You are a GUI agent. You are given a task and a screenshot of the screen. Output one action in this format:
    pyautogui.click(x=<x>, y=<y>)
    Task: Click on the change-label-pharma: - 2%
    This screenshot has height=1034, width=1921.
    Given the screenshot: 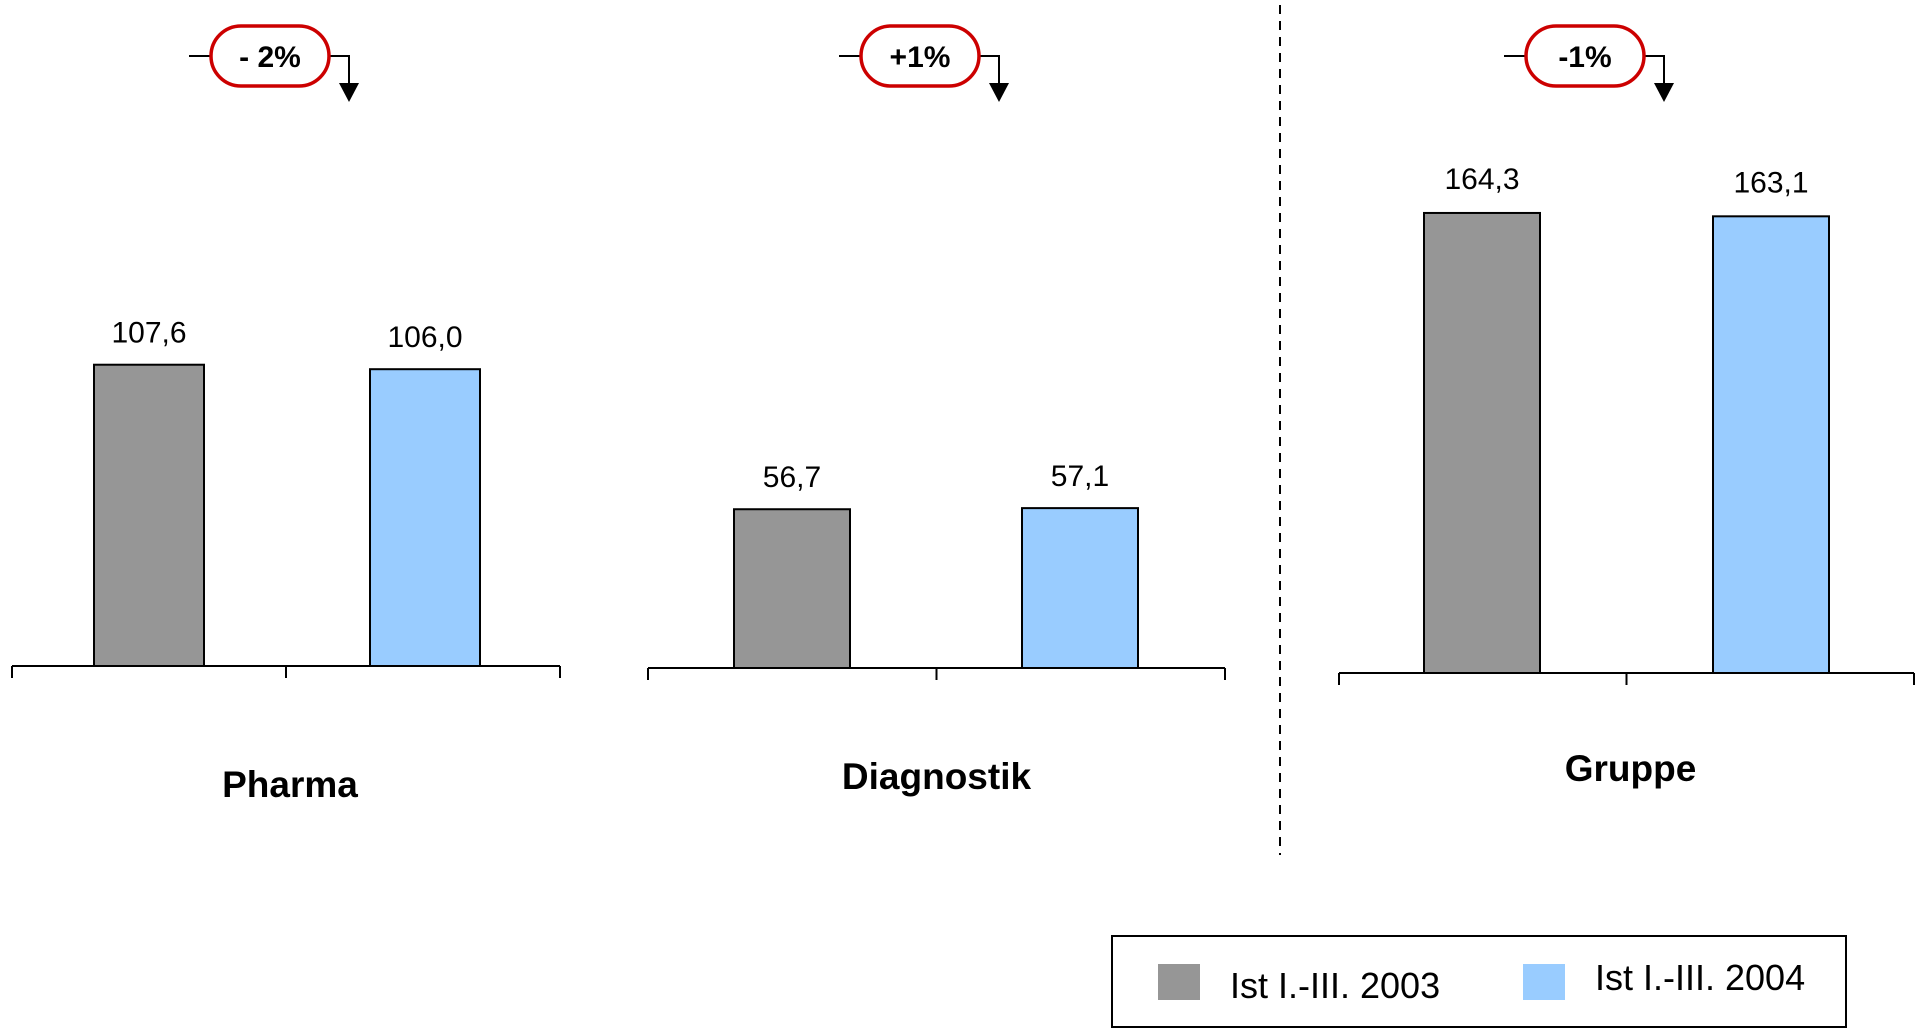 What is the action you would take?
    pyautogui.click(x=270, y=57)
    